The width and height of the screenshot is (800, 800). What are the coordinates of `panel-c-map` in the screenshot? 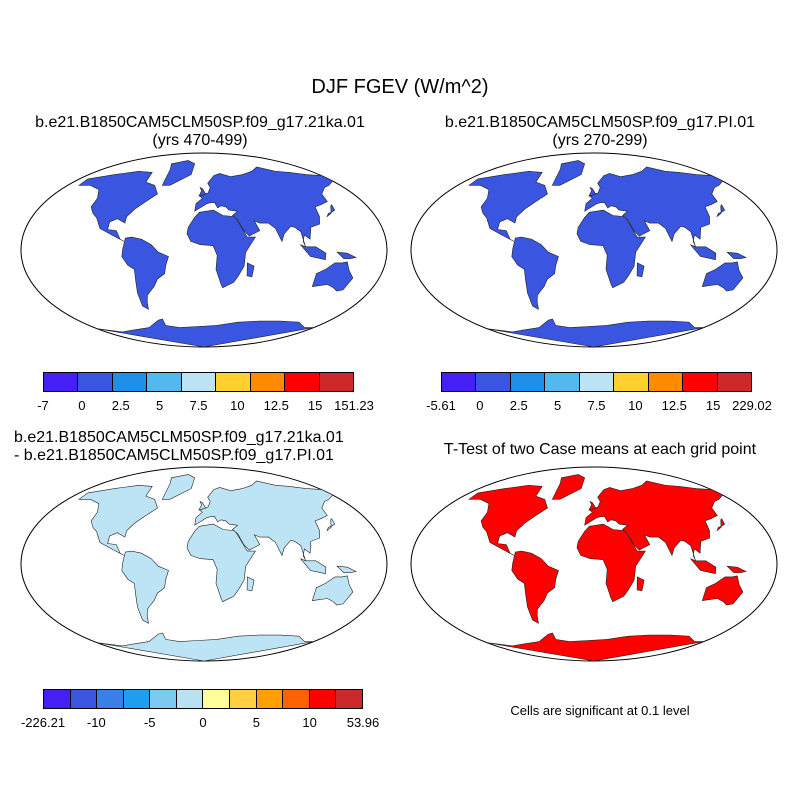 It's located at (204, 564).